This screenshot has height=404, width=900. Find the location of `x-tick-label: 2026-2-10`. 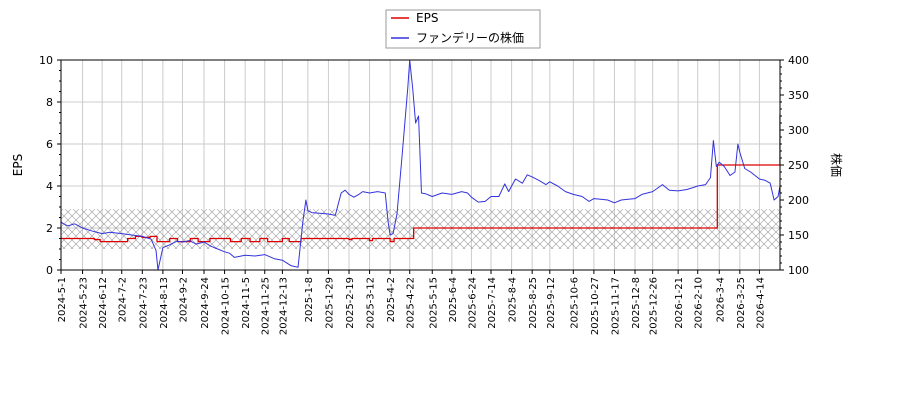

x-tick-label: 2026-2-10 is located at coordinates (699, 303).